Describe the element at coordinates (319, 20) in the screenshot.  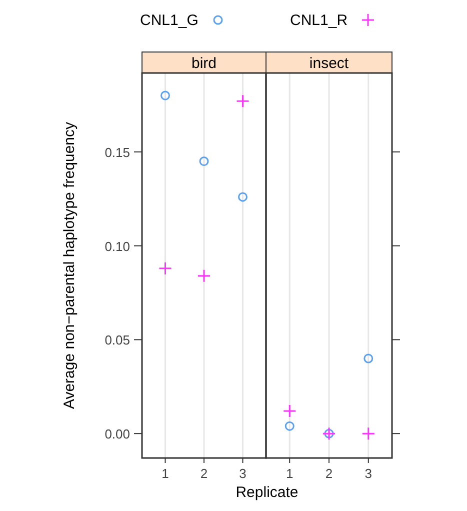
I see `legend-label: CNL1_R` at that location.